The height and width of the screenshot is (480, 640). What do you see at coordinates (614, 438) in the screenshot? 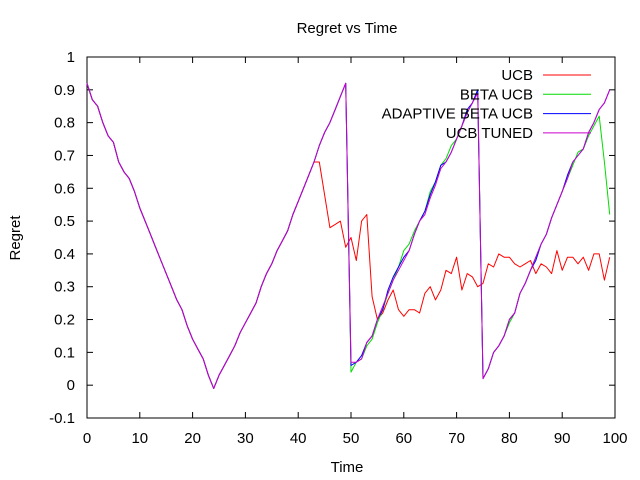
I see `x-tick-label: 100` at bounding box center [614, 438].